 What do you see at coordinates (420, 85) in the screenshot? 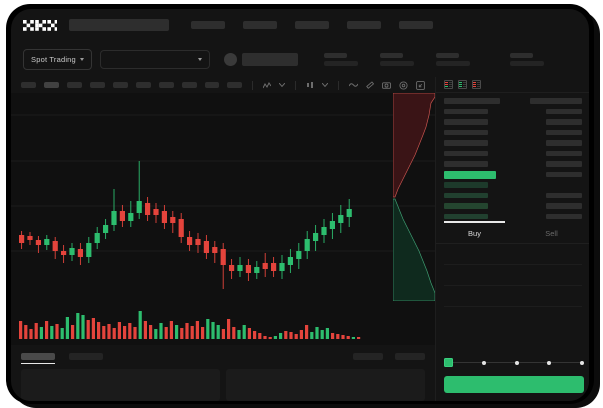
I see `fullscreen-icon` at bounding box center [420, 85].